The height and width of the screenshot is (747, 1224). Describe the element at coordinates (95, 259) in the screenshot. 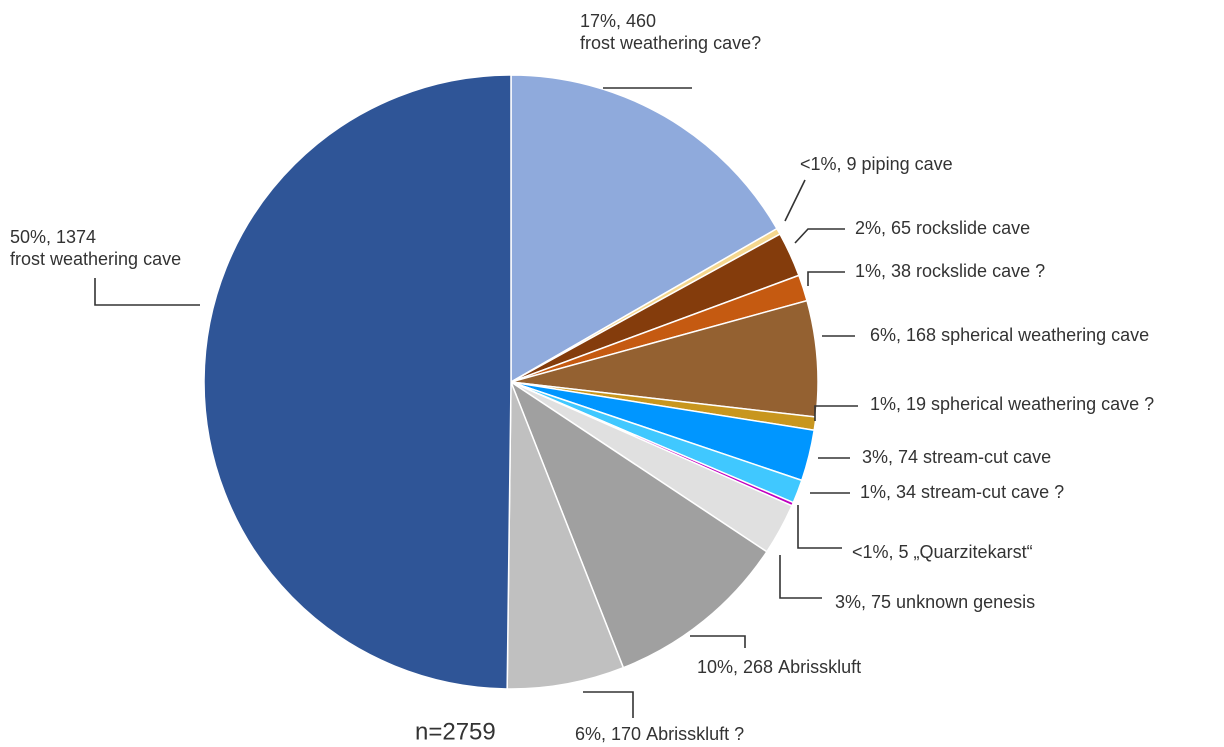

I see `category-label: frost weathering cave` at that location.